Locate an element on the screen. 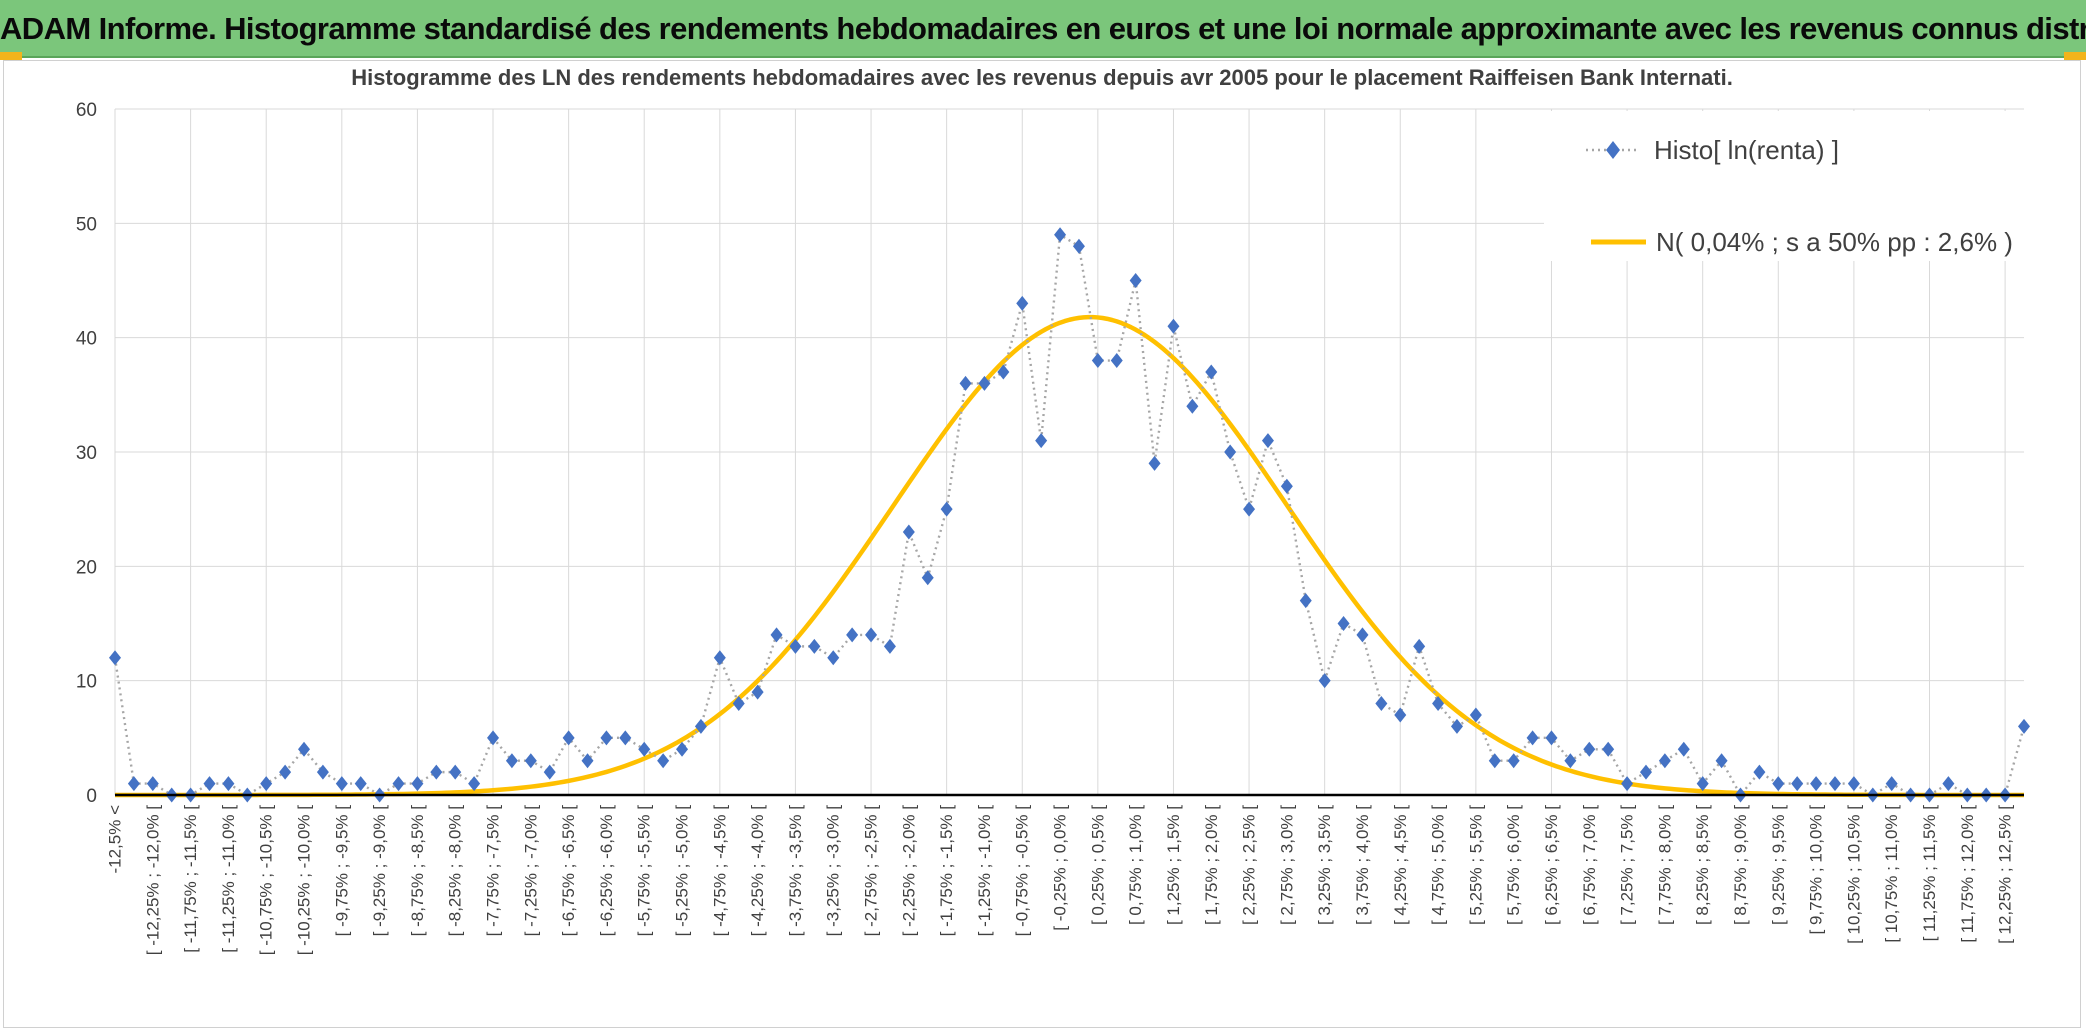  y-tick-label: 50 is located at coordinates (86, 224).